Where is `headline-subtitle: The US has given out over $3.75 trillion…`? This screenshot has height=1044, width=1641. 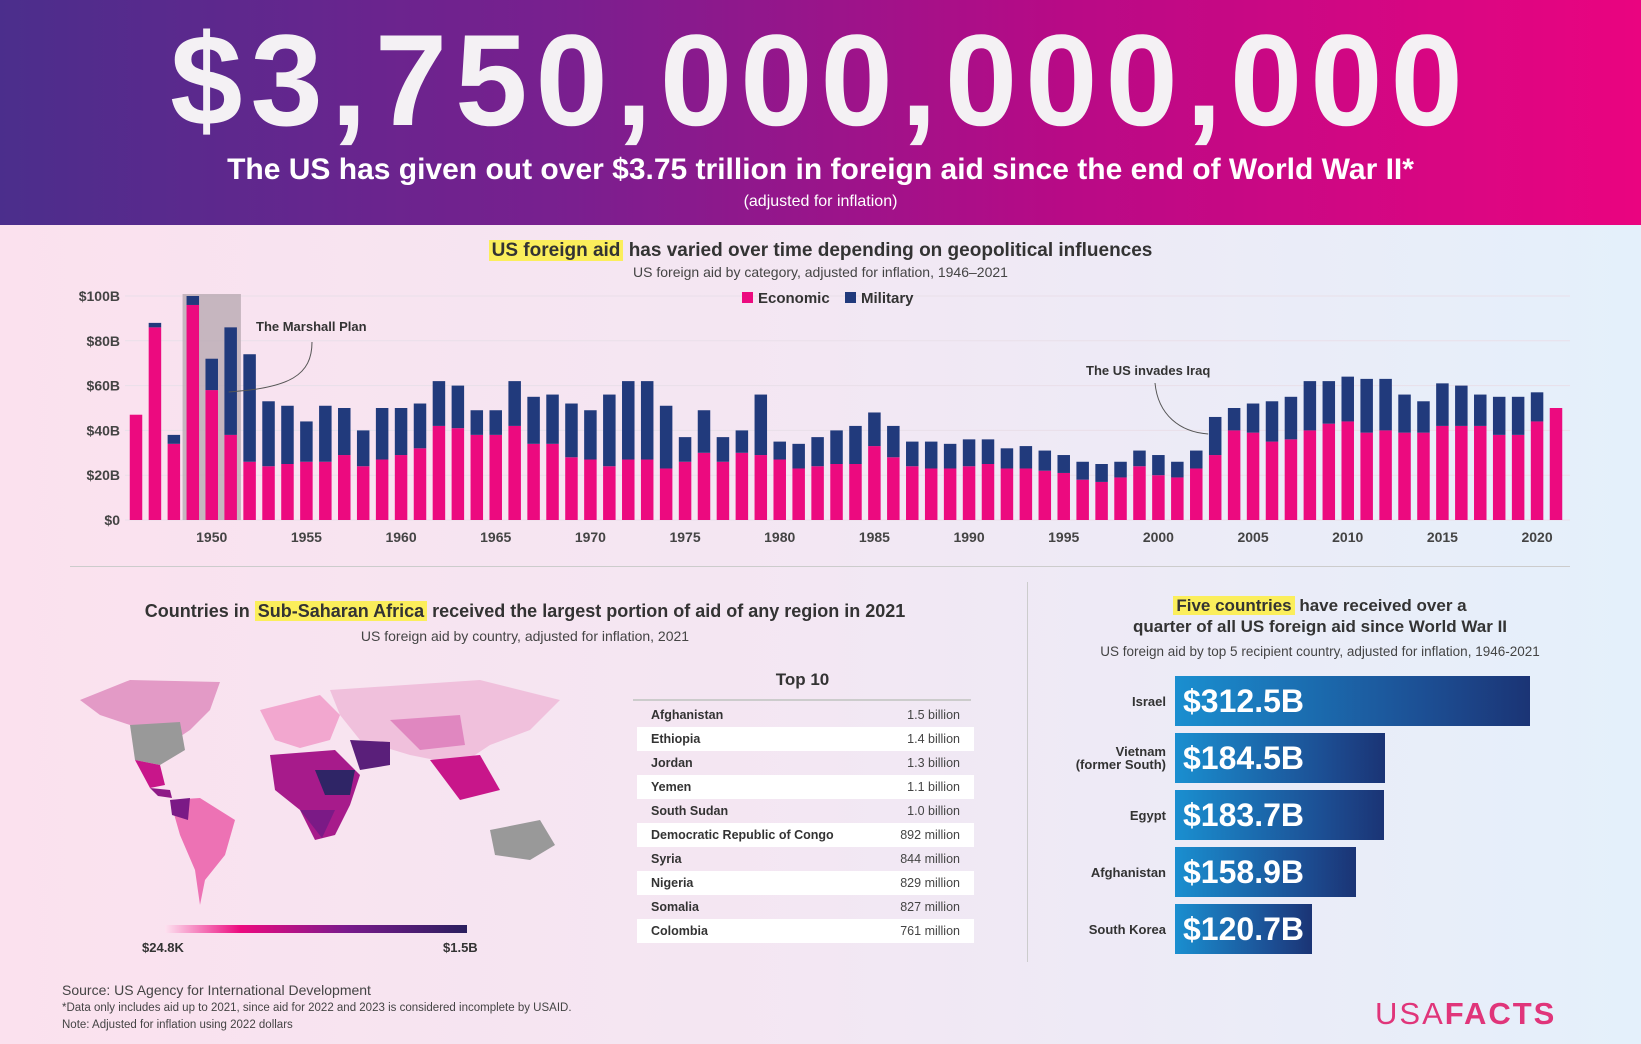 headline-subtitle: The US has given out over $3.75 trillion… is located at coordinates (820, 169).